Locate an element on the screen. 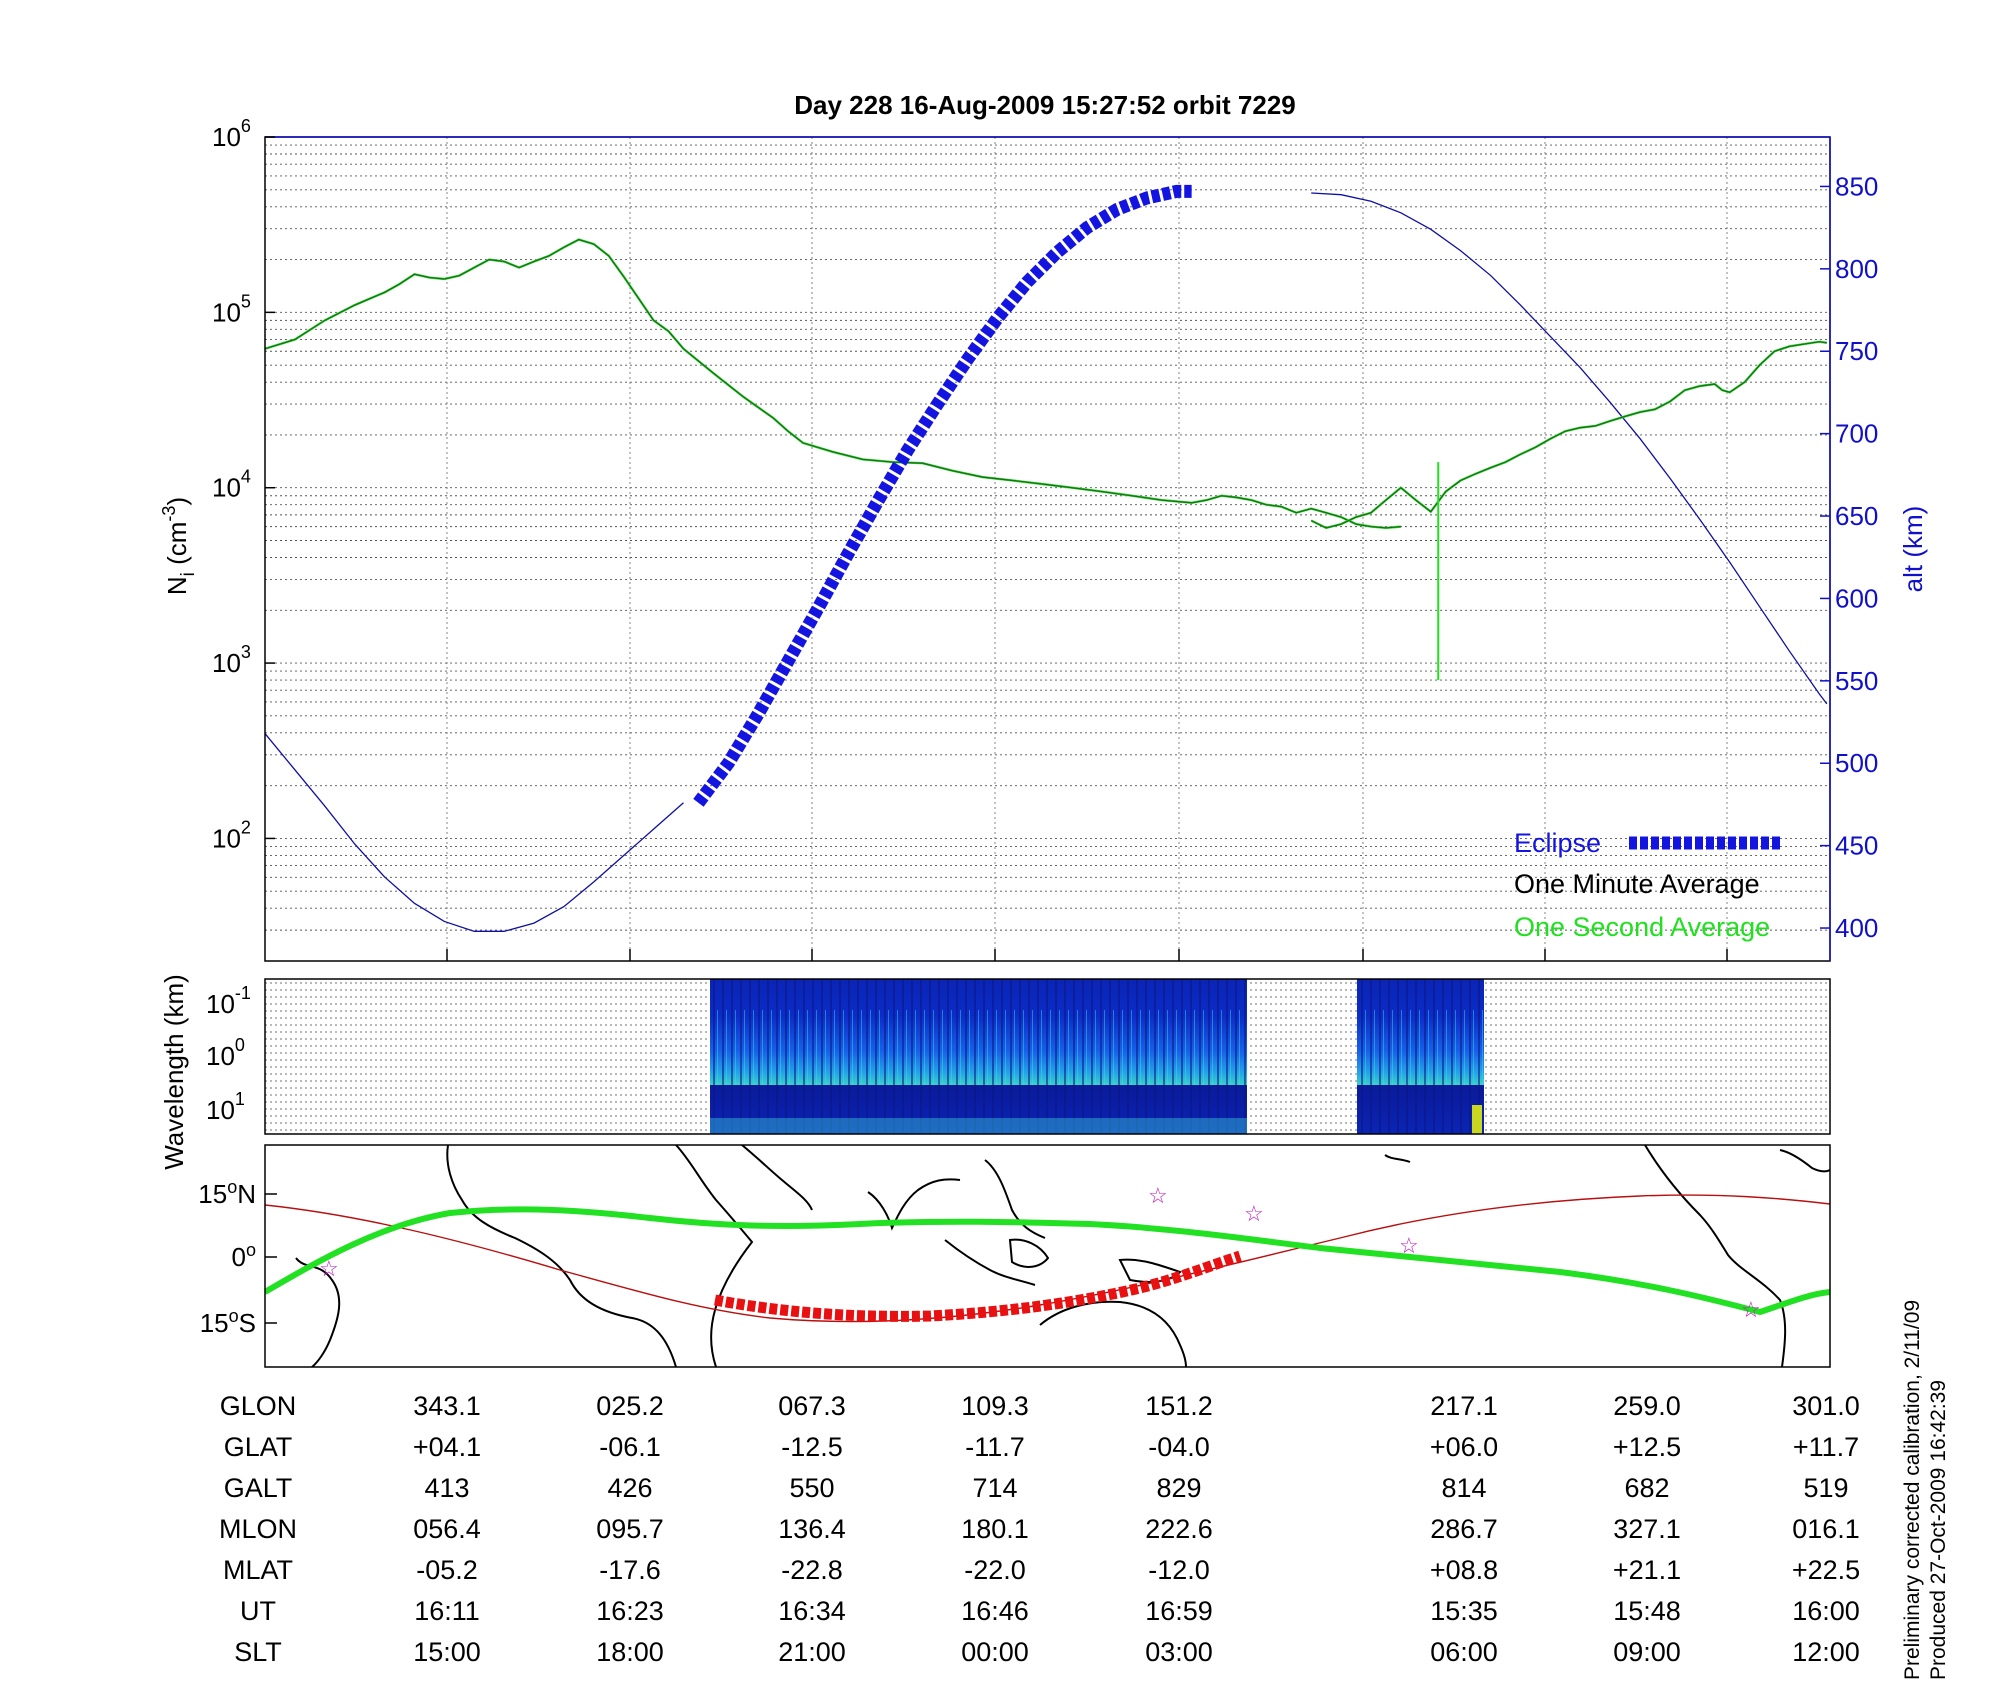 The width and height of the screenshot is (2000, 1705). table-cell: -17.6 is located at coordinates (630, 1570).